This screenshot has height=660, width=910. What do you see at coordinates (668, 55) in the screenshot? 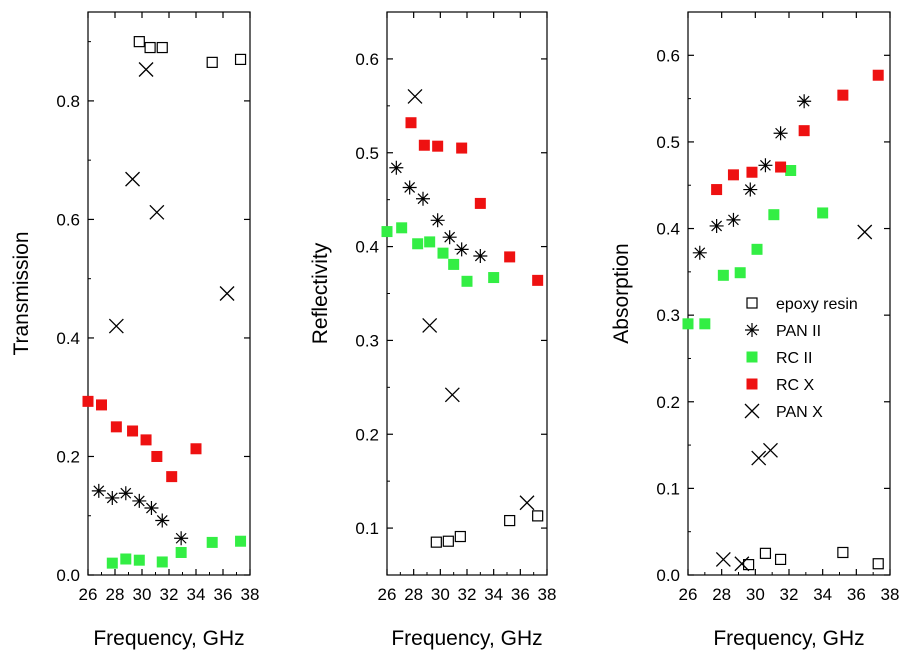
I see `y-tick-label: 0.6` at bounding box center [668, 55].